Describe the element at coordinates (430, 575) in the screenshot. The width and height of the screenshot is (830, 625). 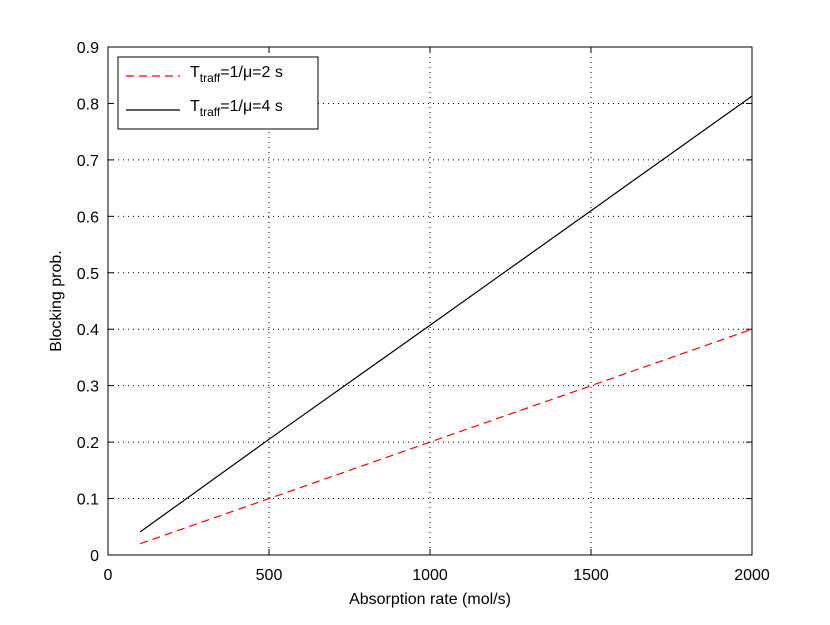
I see `x-tick-label: 1000` at that location.